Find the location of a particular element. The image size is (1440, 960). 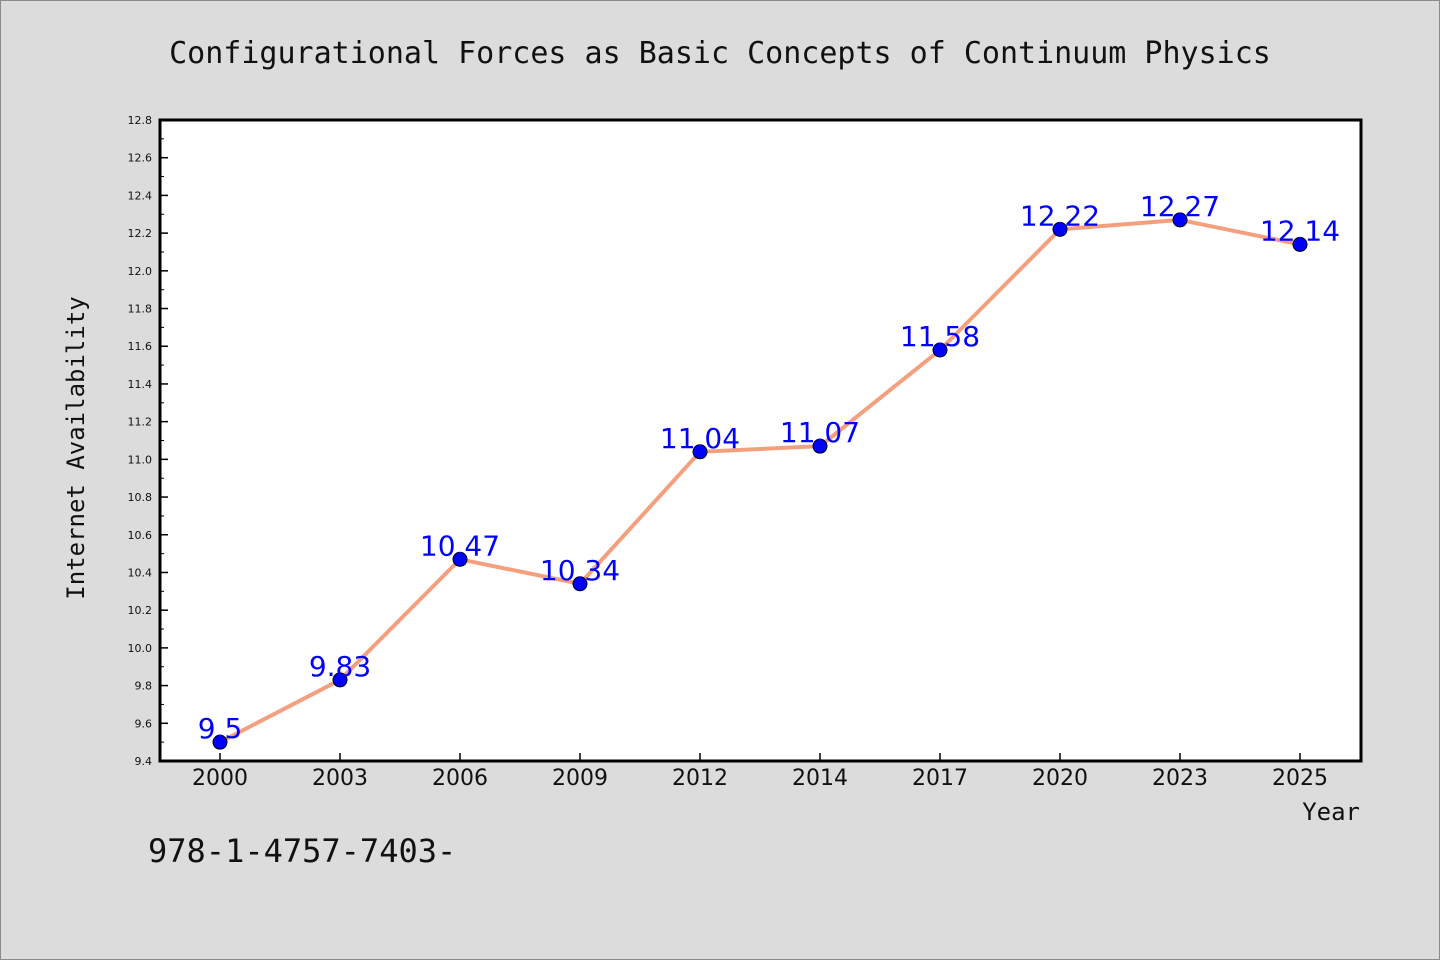

y-tick-label: 10.4 is located at coordinates (140, 572).